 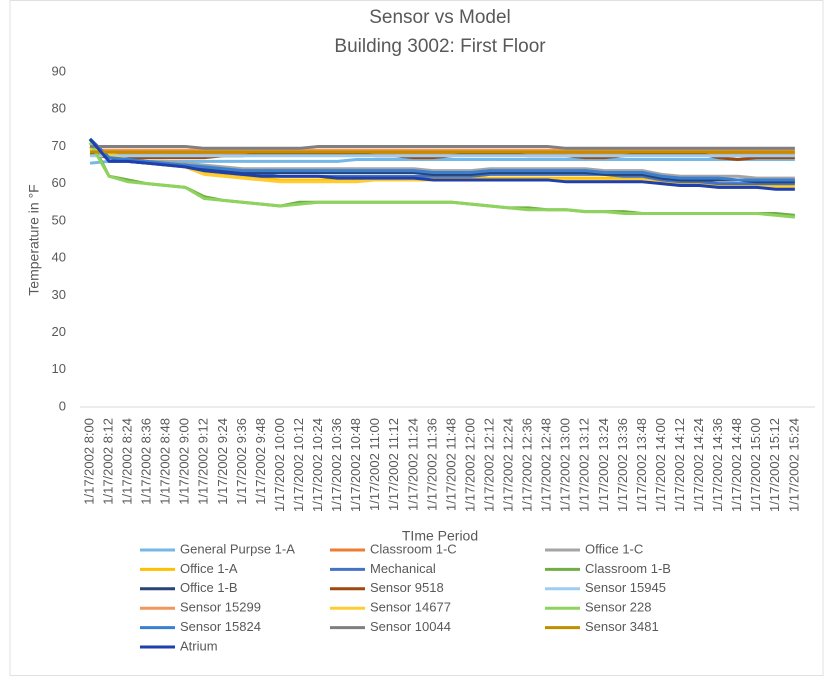 What do you see at coordinates (203, 461) in the screenshot?
I see `x-tick-label: 1/17/2002 9:12` at bounding box center [203, 461].